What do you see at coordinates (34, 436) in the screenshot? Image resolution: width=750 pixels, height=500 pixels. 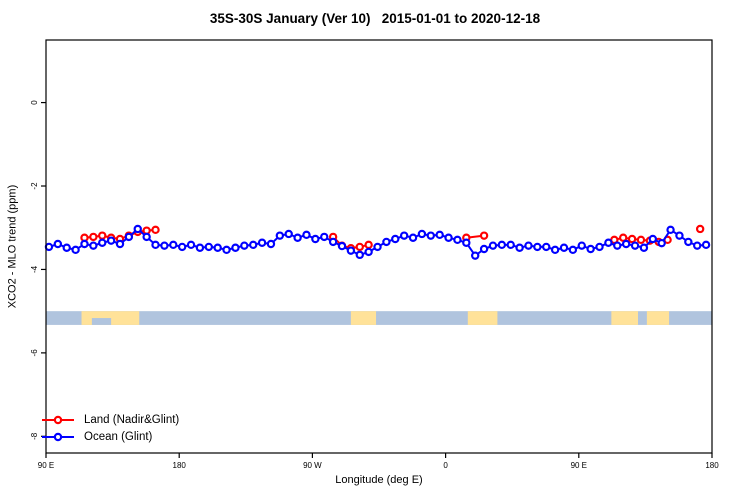 I see `y-tick-label: -8` at bounding box center [34, 436].